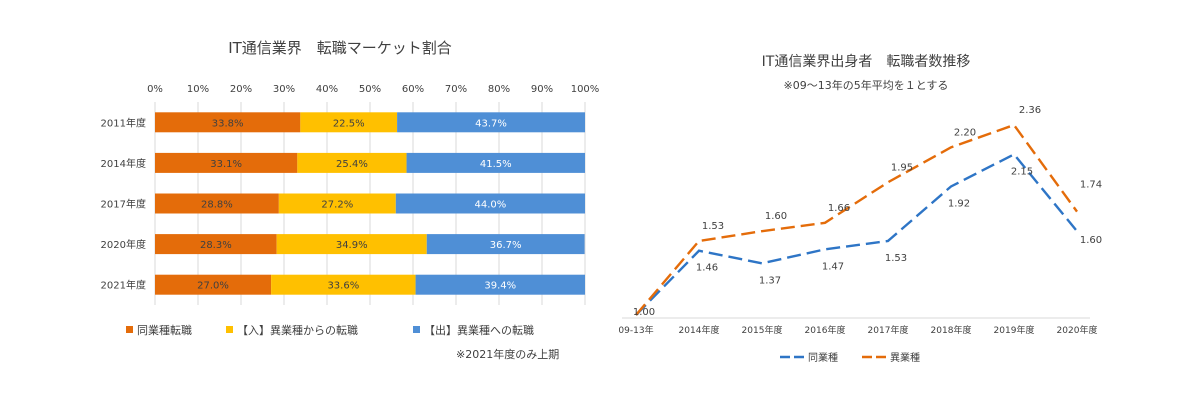 Image resolution: width=1200 pixels, height=404 pixels. Describe the element at coordinates (965, 132) in the screenshot. I see `data-label: 2.20` at that location.